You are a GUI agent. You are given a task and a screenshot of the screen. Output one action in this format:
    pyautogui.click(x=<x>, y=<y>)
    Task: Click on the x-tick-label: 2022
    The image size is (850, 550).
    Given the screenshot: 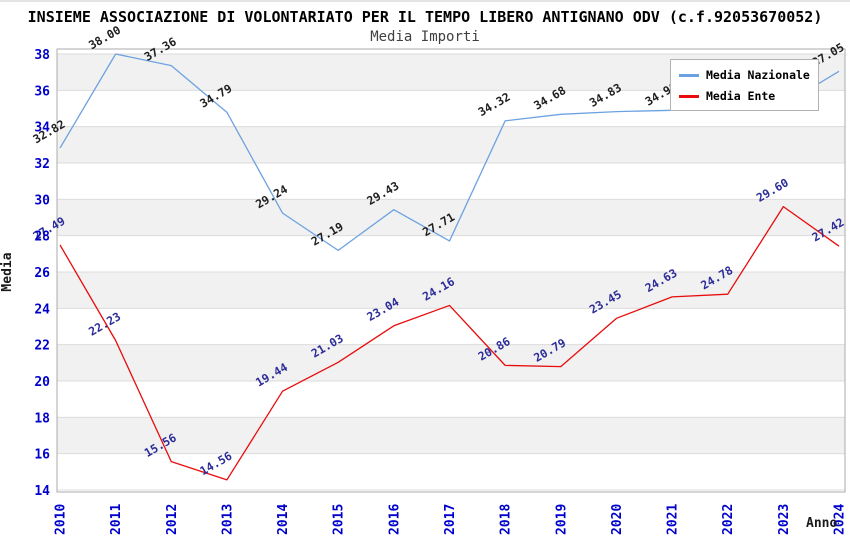 What is the action you would take?
    pyautogui.click(x=728, y=519)
    